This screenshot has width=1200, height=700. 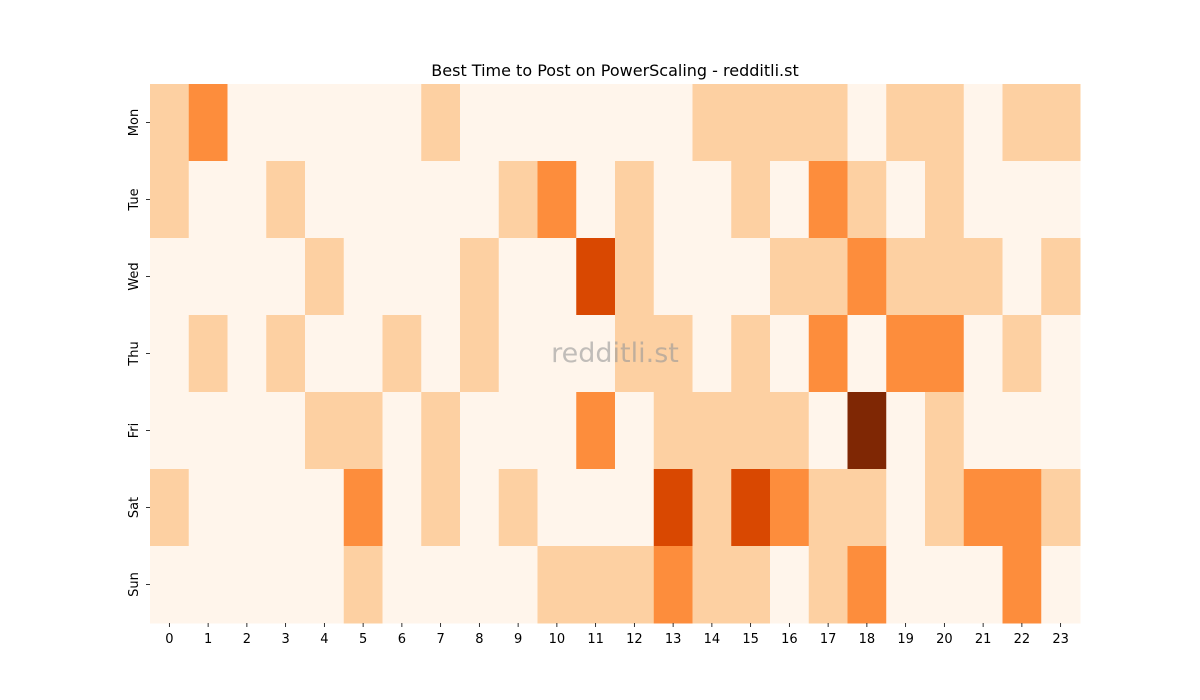 I want to click on y-tick-label: Sun, so click(x=134, y=584).